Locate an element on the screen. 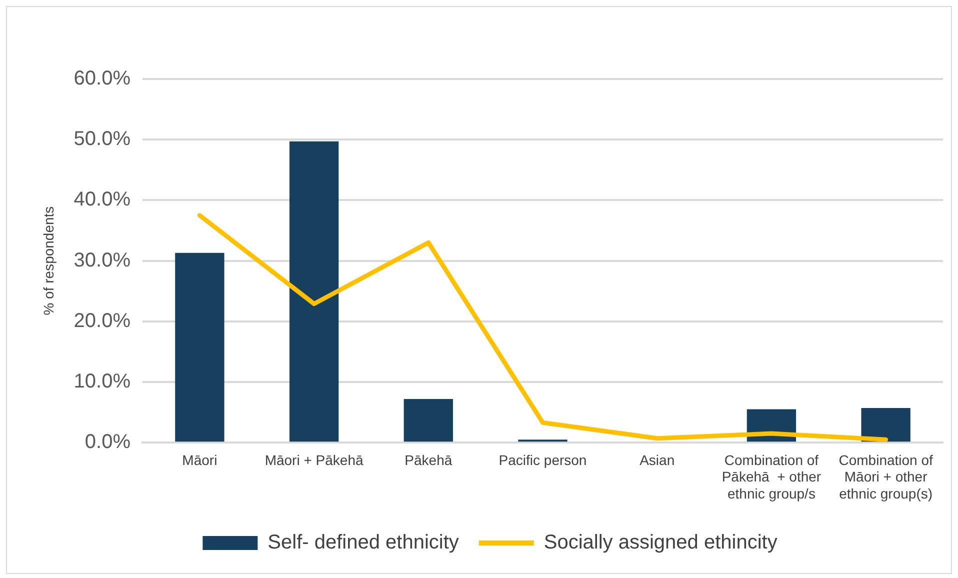 This screenshot has width=958, height=578. x-tick-label: Pacific person is located at coordinates (542, 460).